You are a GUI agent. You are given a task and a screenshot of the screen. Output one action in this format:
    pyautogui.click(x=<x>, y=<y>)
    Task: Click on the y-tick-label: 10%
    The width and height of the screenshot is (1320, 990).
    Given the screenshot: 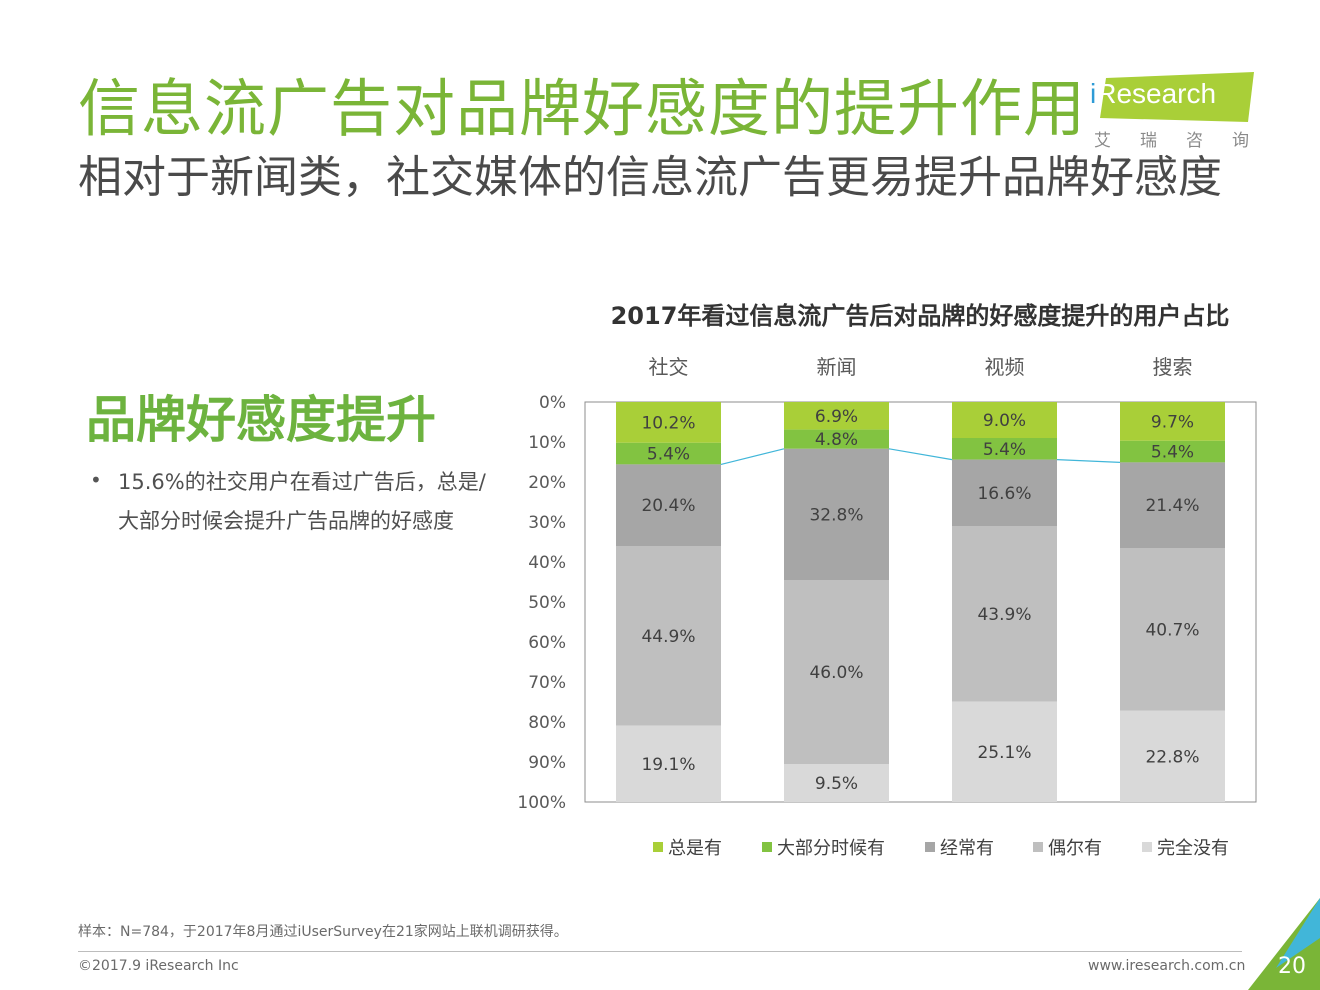 What is the action you would take?
    pyautogui.click(x=547, y=443)
    